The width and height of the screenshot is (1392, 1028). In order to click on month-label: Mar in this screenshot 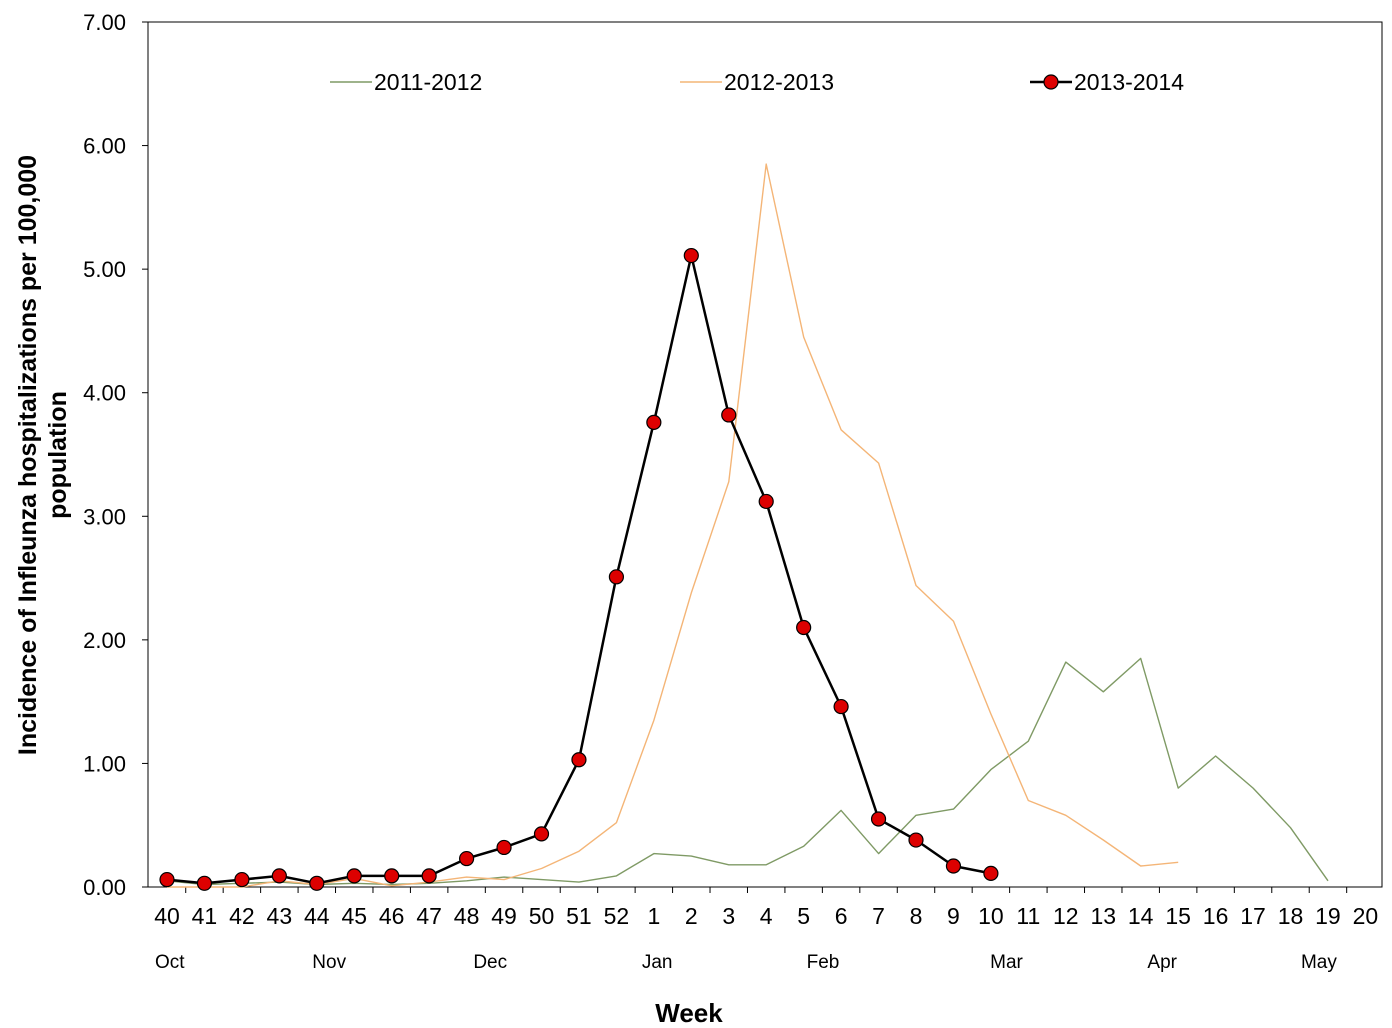, I will do `click(1006, 962)`.